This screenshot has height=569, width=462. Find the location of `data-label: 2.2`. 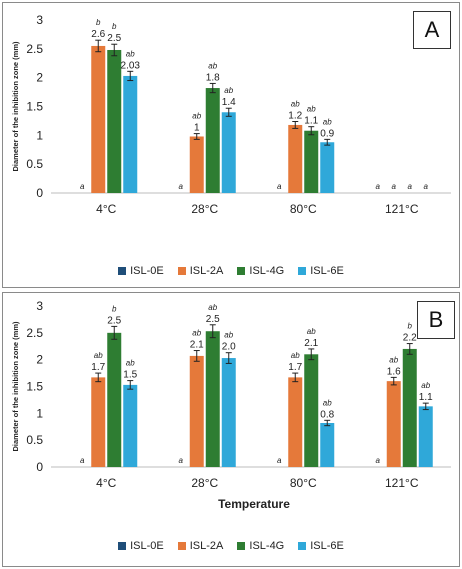

data-label: 2.2 is located at coordinates (410, 338).